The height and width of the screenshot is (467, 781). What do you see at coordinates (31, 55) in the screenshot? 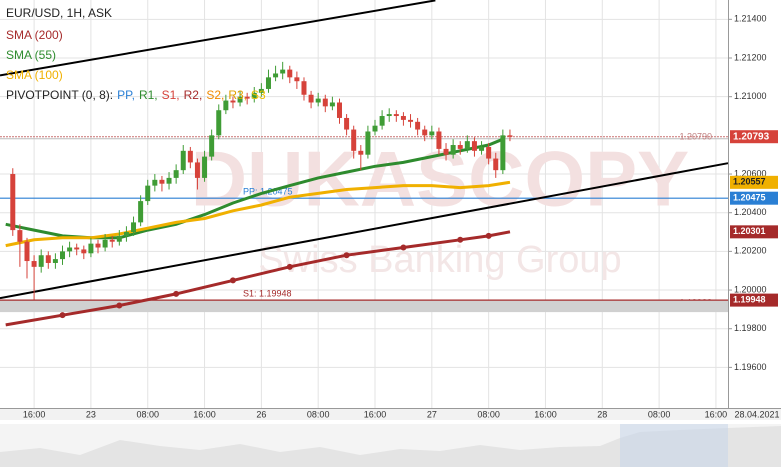
I see `legend-entry: SMA (55)` at bounding box center [31, 55].